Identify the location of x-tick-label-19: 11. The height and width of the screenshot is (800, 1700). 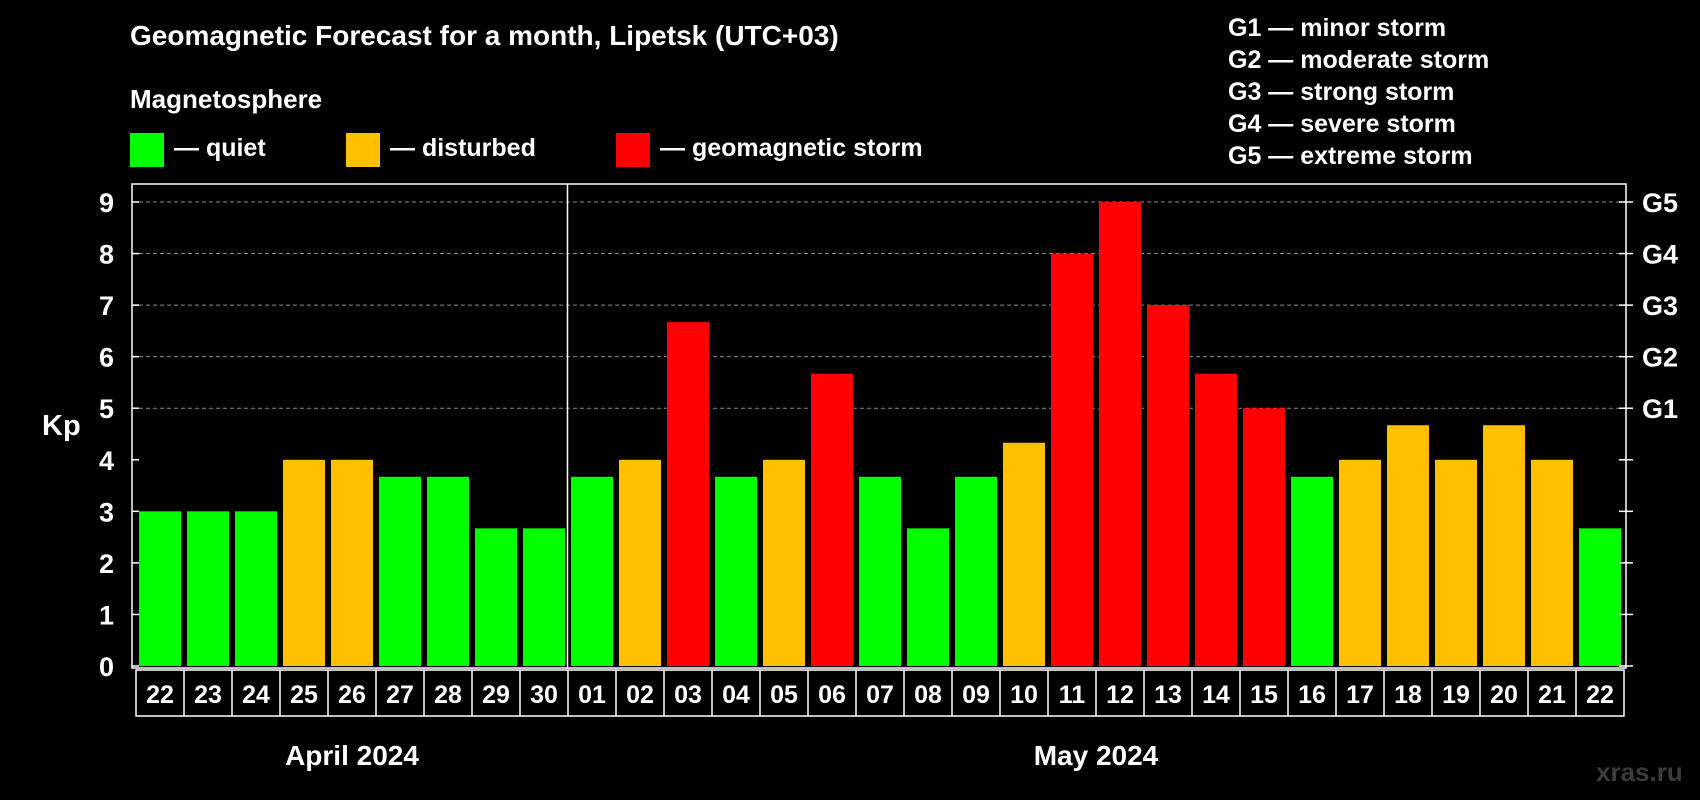
(1072, 695).